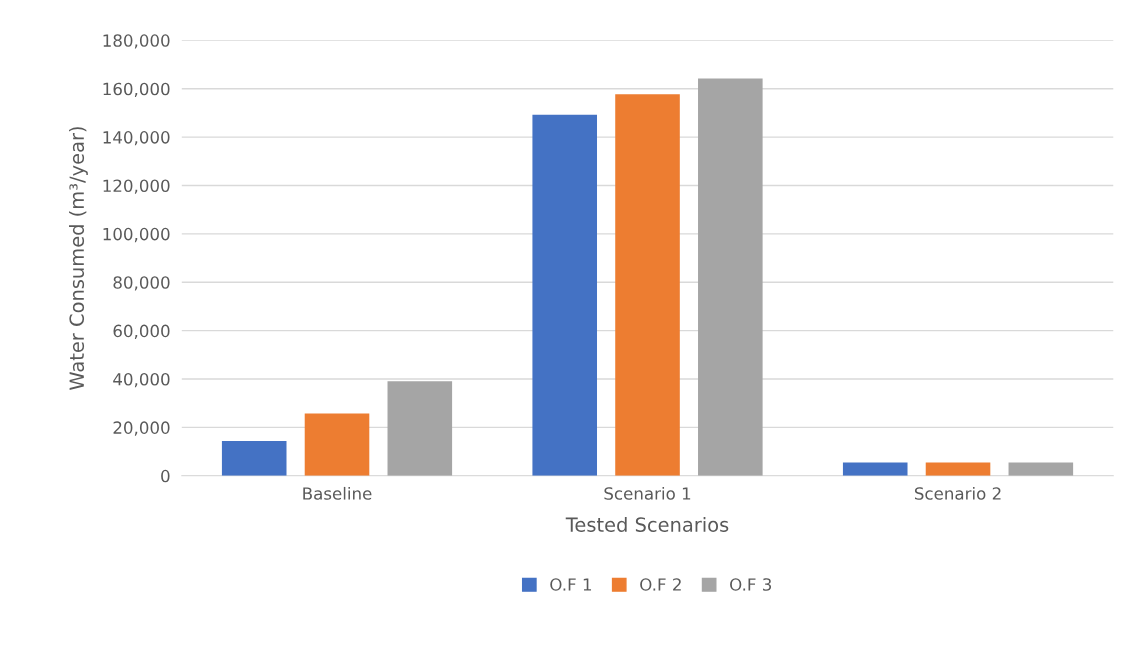 Image resolution: width=1136 pixels, height=650 pixels. Describe the element at coordinates (141, 283) in the screenshot. I see `y-tick-label: 80,000` at that location.